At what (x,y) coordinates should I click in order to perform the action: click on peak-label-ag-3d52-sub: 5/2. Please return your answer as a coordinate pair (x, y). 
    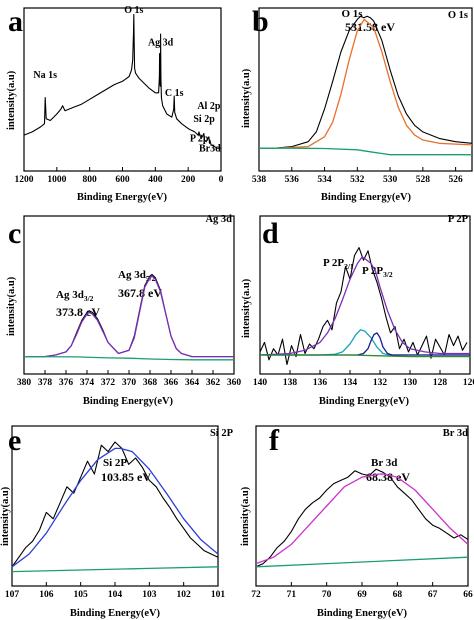
    Looking at the image, I should click on (151, 278).